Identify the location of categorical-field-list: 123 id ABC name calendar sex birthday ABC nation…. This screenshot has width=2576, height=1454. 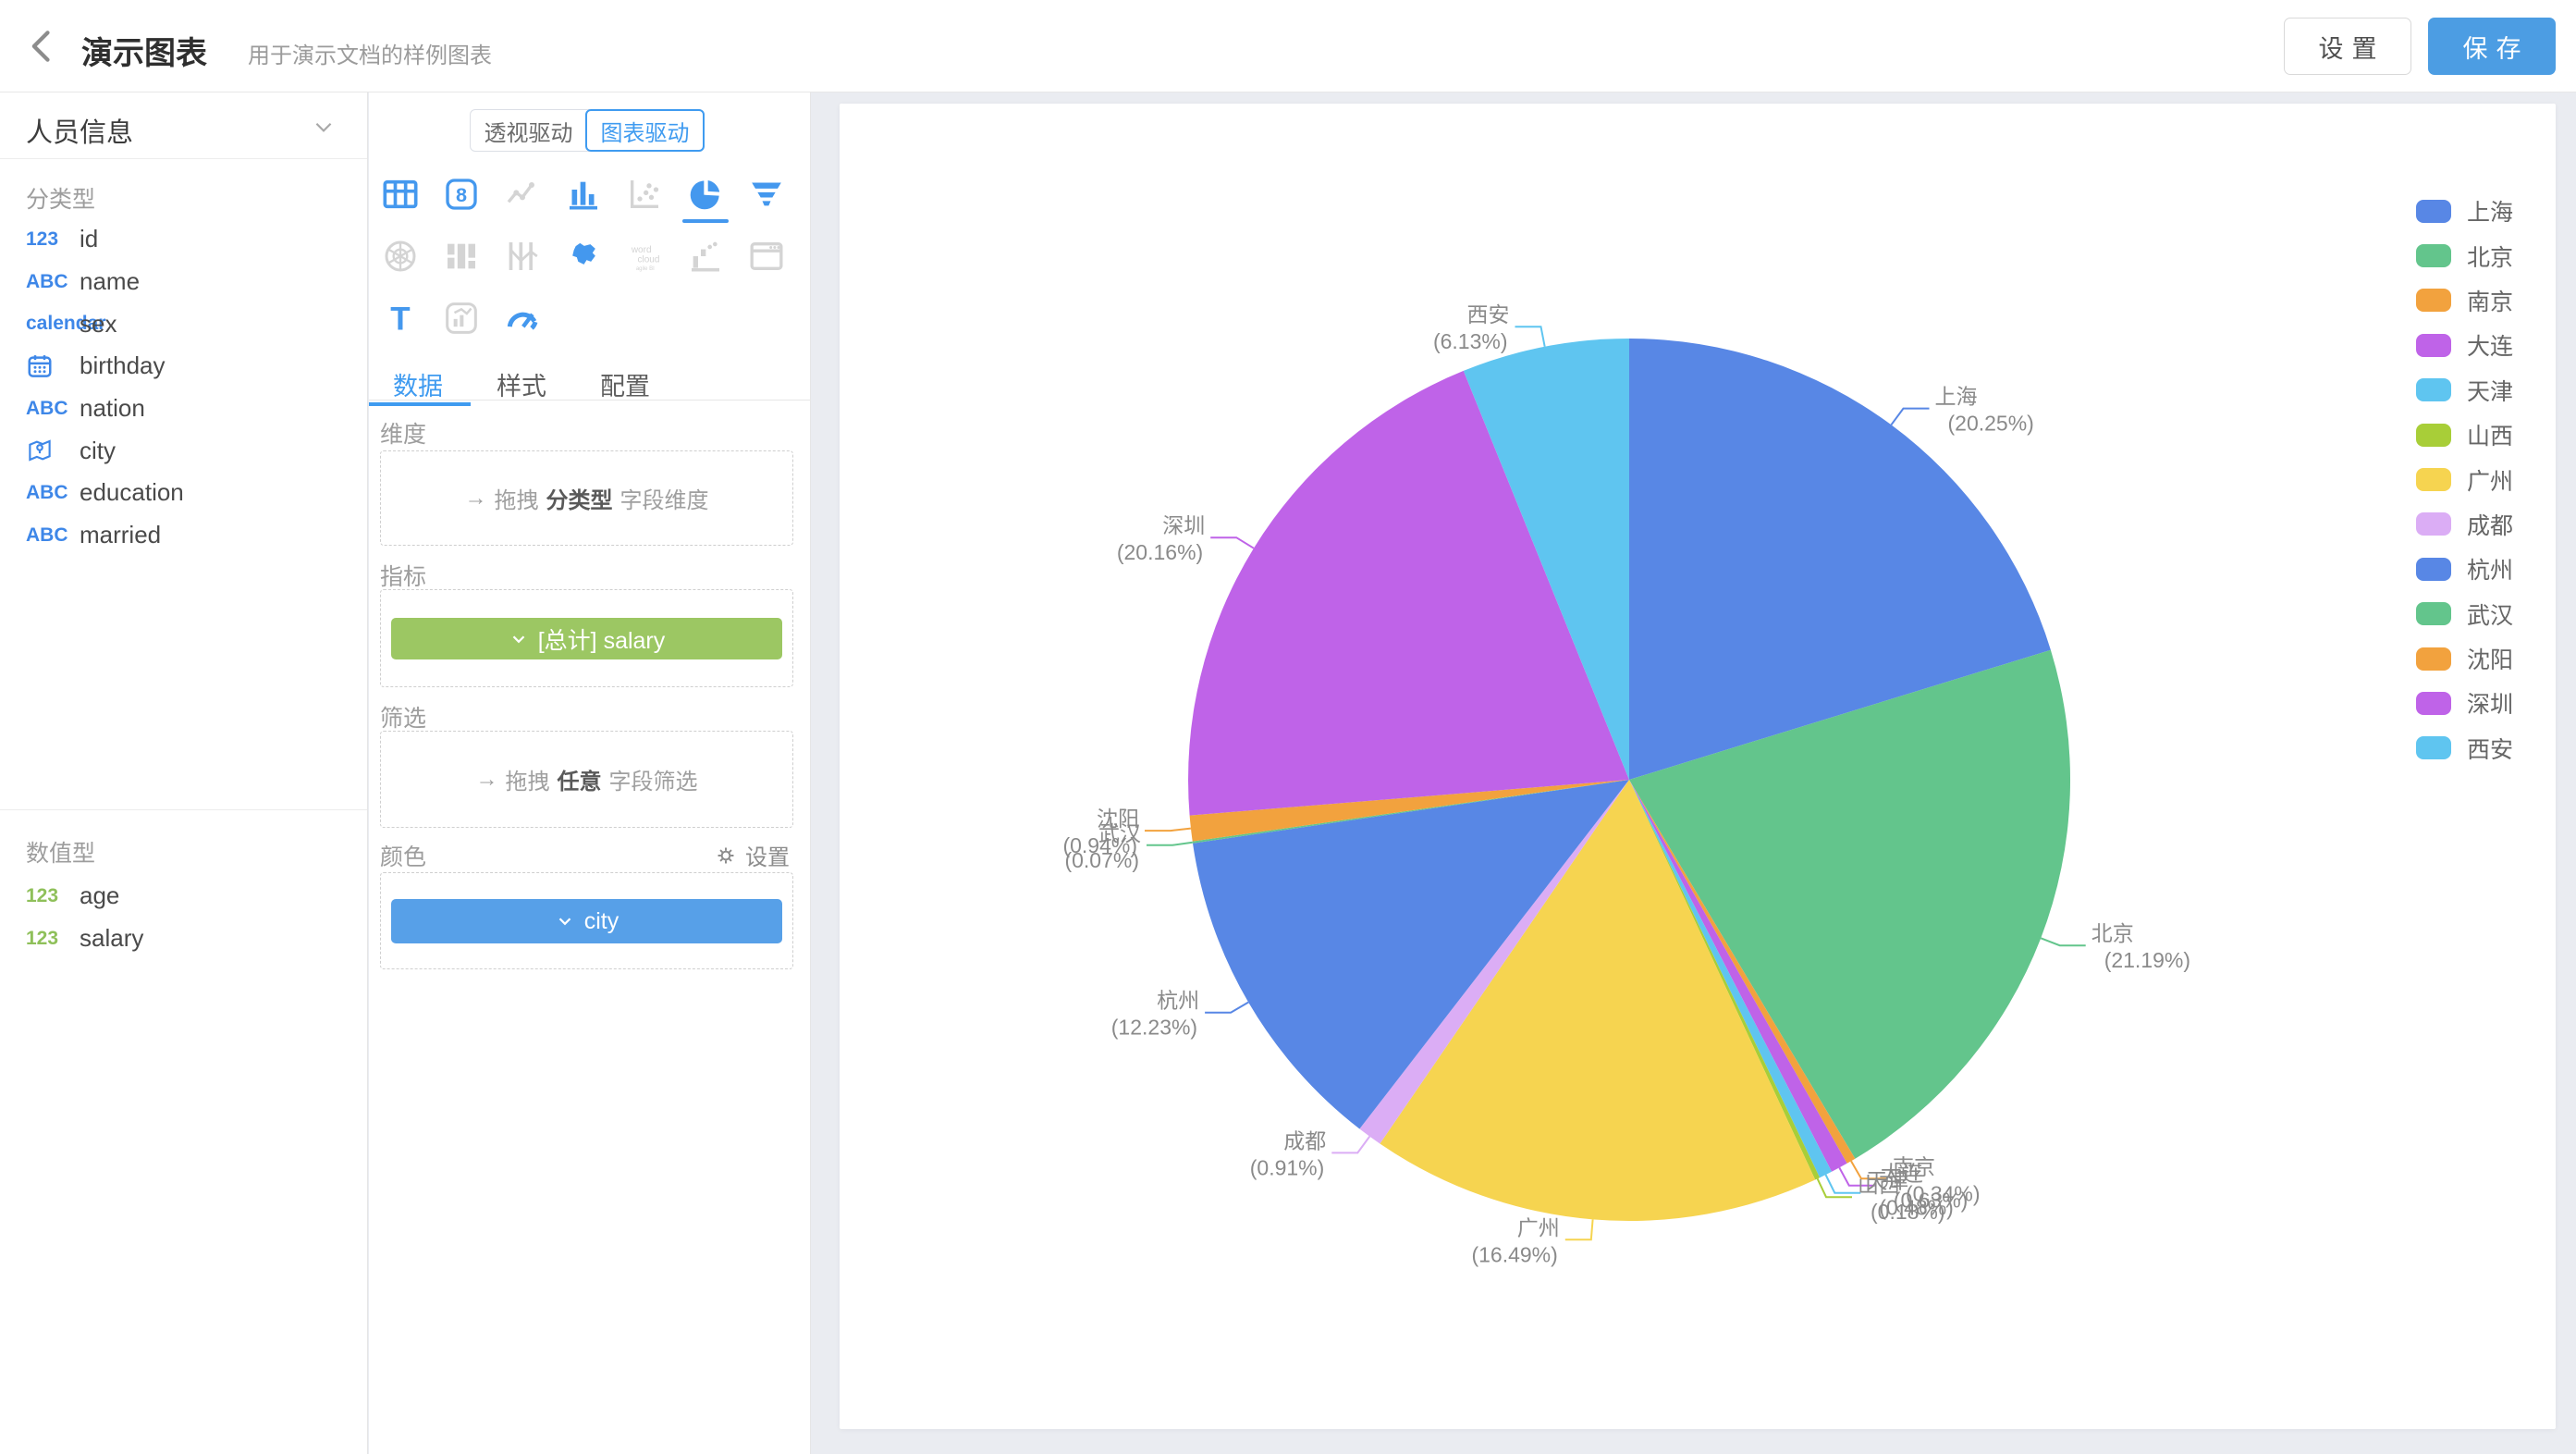
(183, 388).